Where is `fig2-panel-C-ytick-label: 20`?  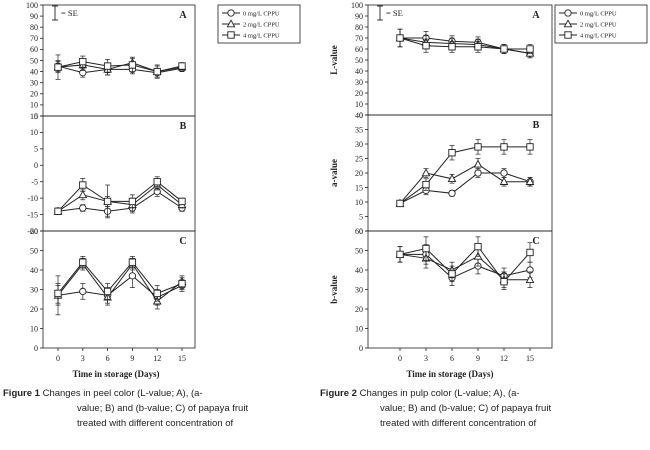
fig2-panel-C-ytick-label: 20 is located at coordinates (359, 309).